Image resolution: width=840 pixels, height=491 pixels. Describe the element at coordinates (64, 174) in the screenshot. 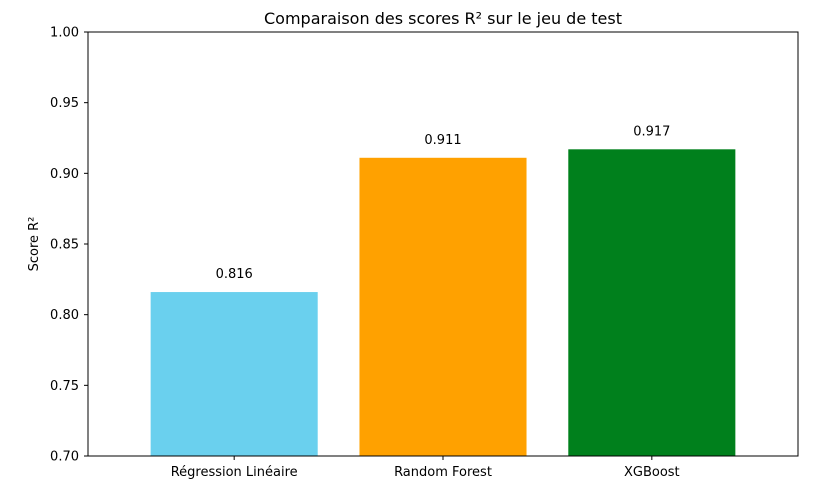

I see `y-tick-label-5: 0.90` at that location.